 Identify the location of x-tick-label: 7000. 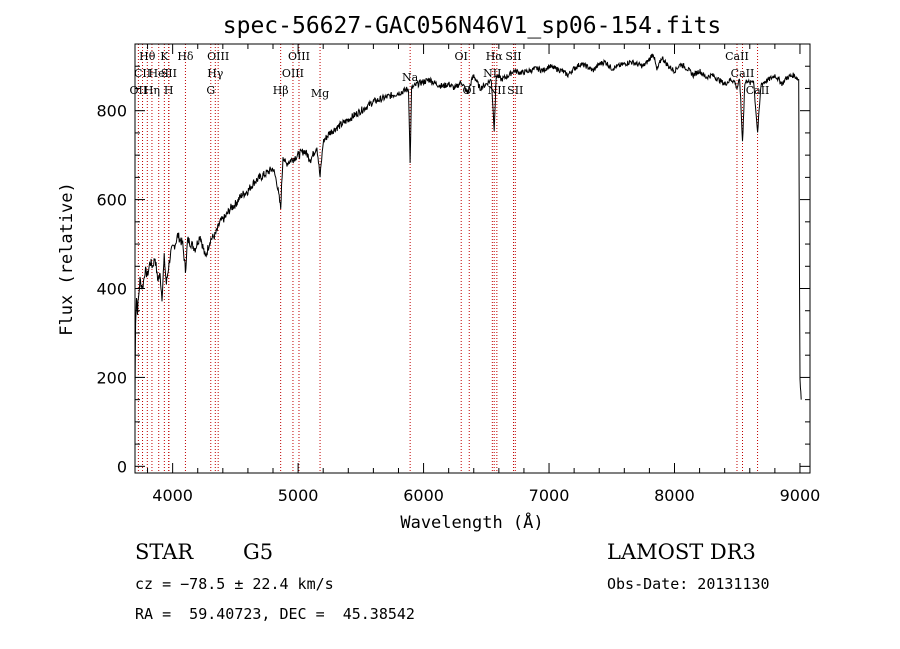
(549, 495).